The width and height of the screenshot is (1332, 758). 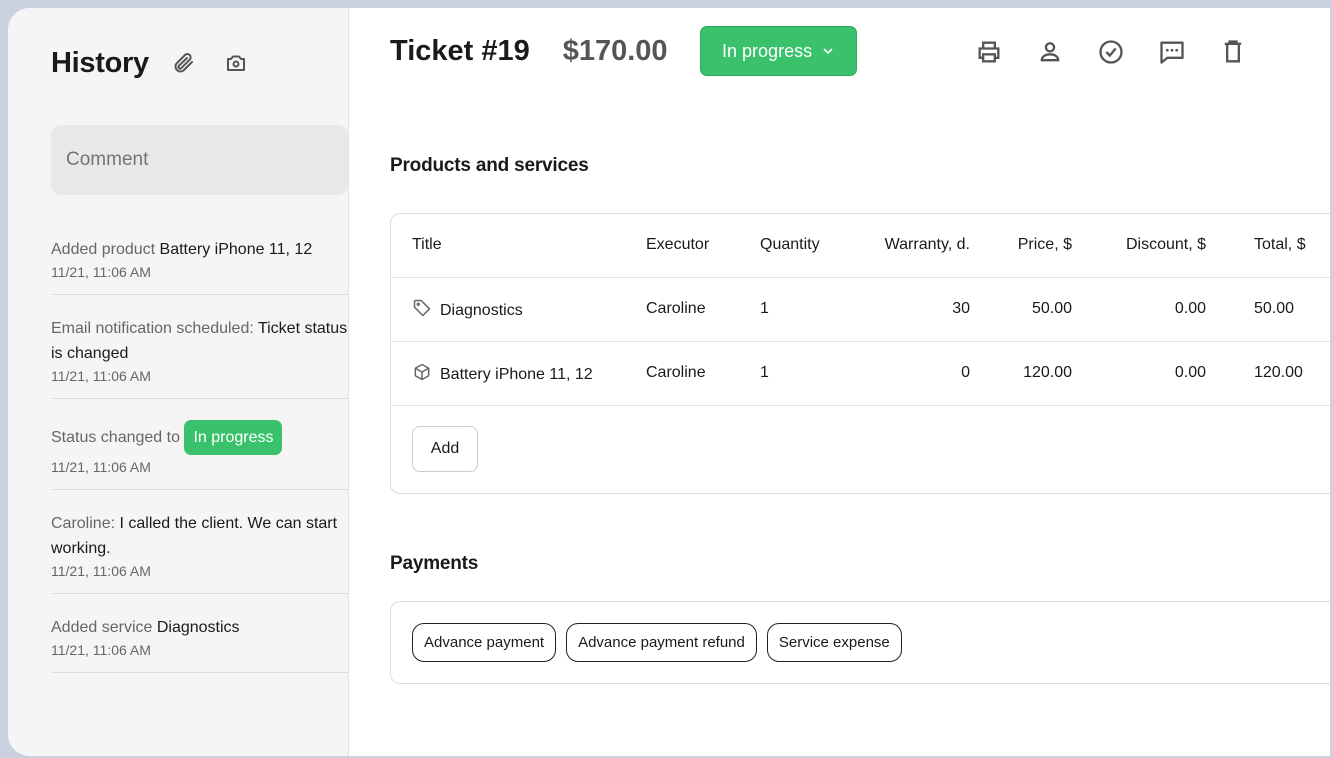 What do you see at coordinates (703, 246) in the screenshot?
I see `col-executor: Executor` at bounding box center [703, 246].